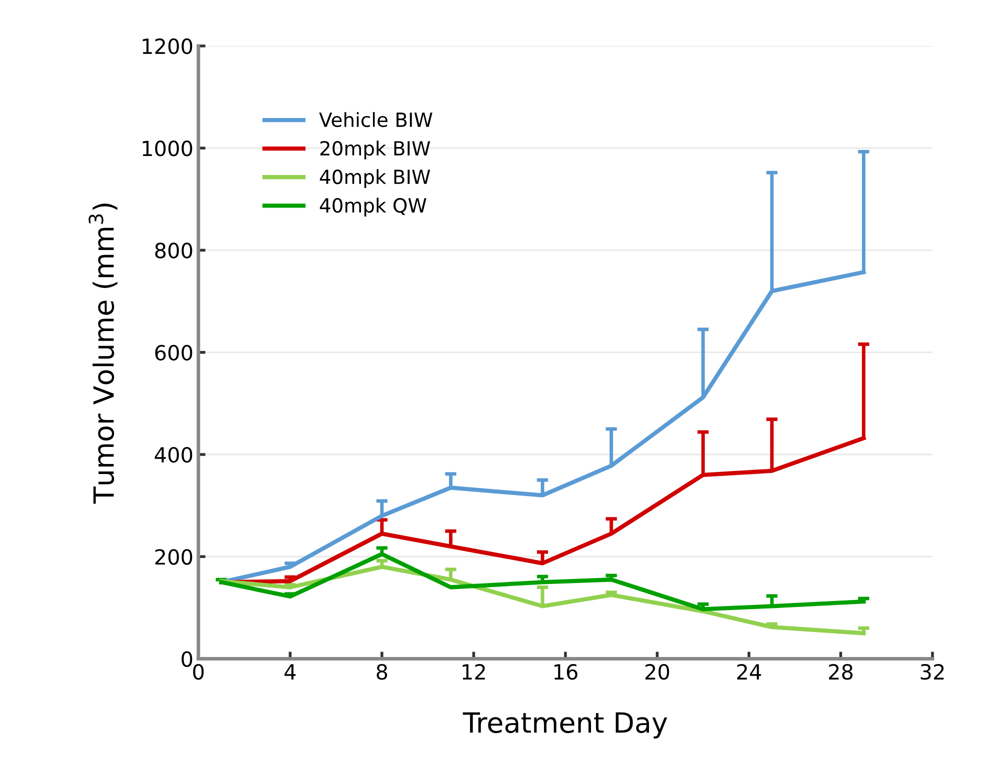  I want to click on x-tick-label: 32, so click(932, 672).